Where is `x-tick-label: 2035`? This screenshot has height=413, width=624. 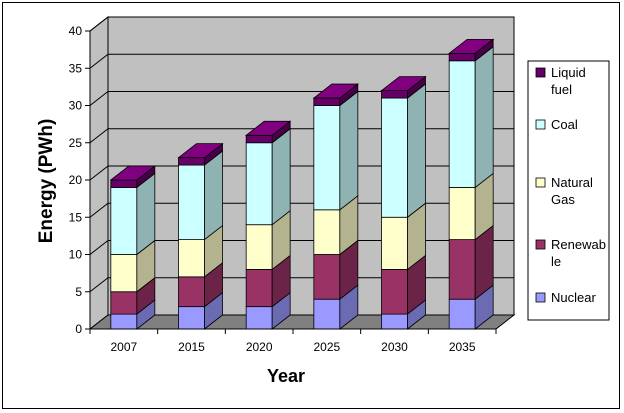
x-tick-label: 2035 is located at coordinates (462, 347).